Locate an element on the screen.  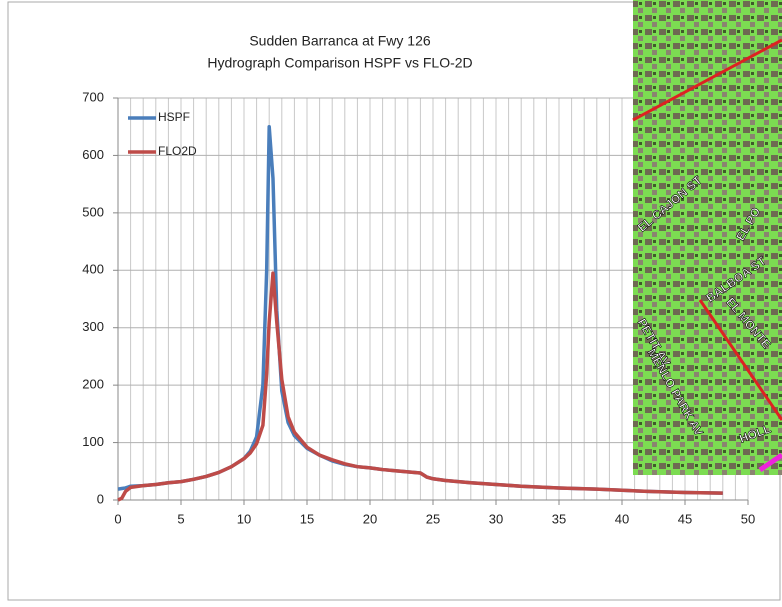
x-tick-label: 40 is located at coordinates (622, 518).